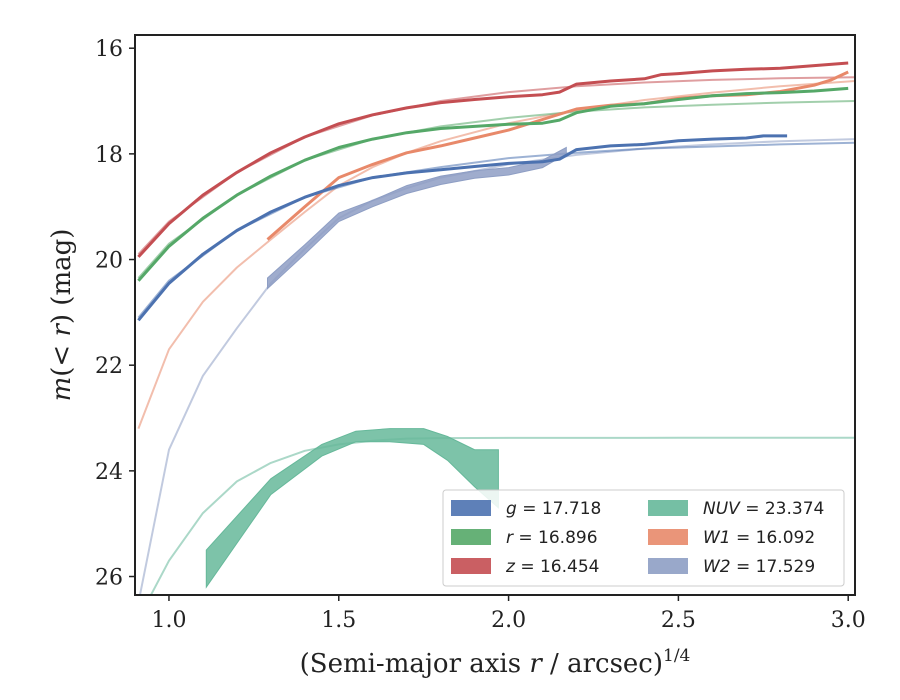 This screenshot has width=900, height=700. I want to click on legend-label-r: r = 16.896, so click(552, 538).